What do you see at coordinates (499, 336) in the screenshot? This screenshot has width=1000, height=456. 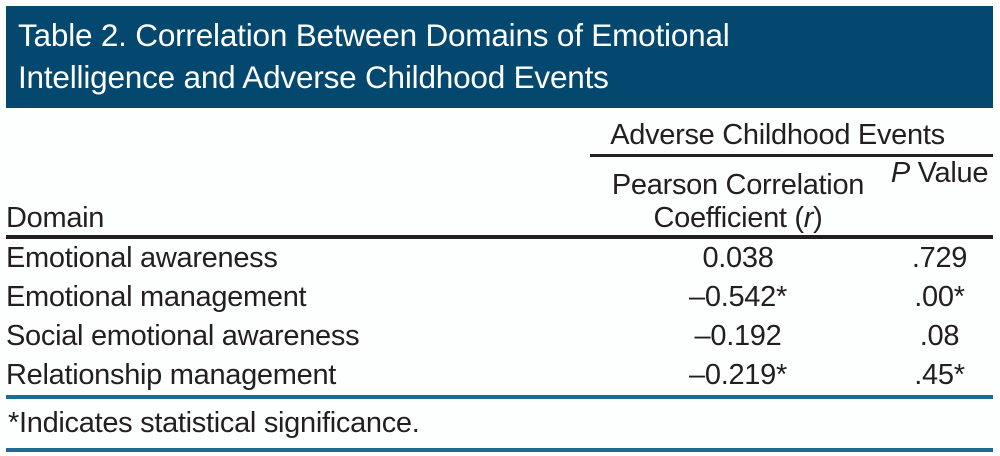 I see `table-row: Social emotional awareness –0.192 .08` at bounding box center [499, 336].